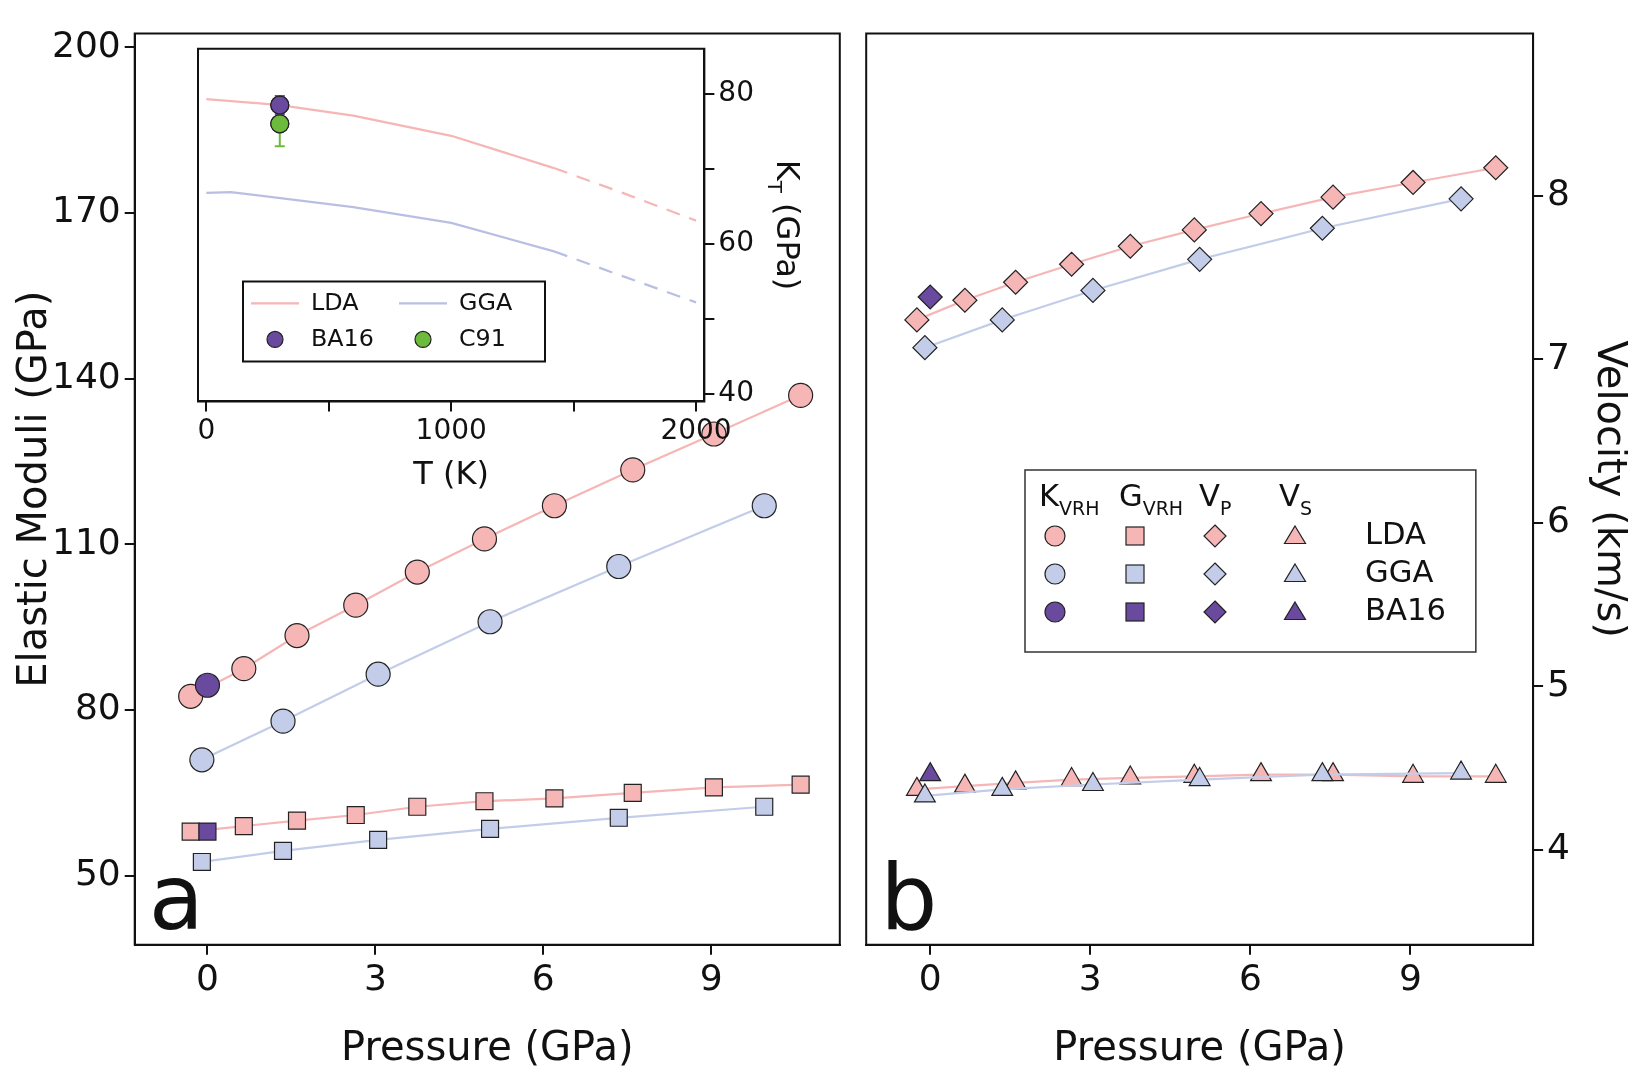  I want to click on y-tick-label: 50, so click(97, 873).